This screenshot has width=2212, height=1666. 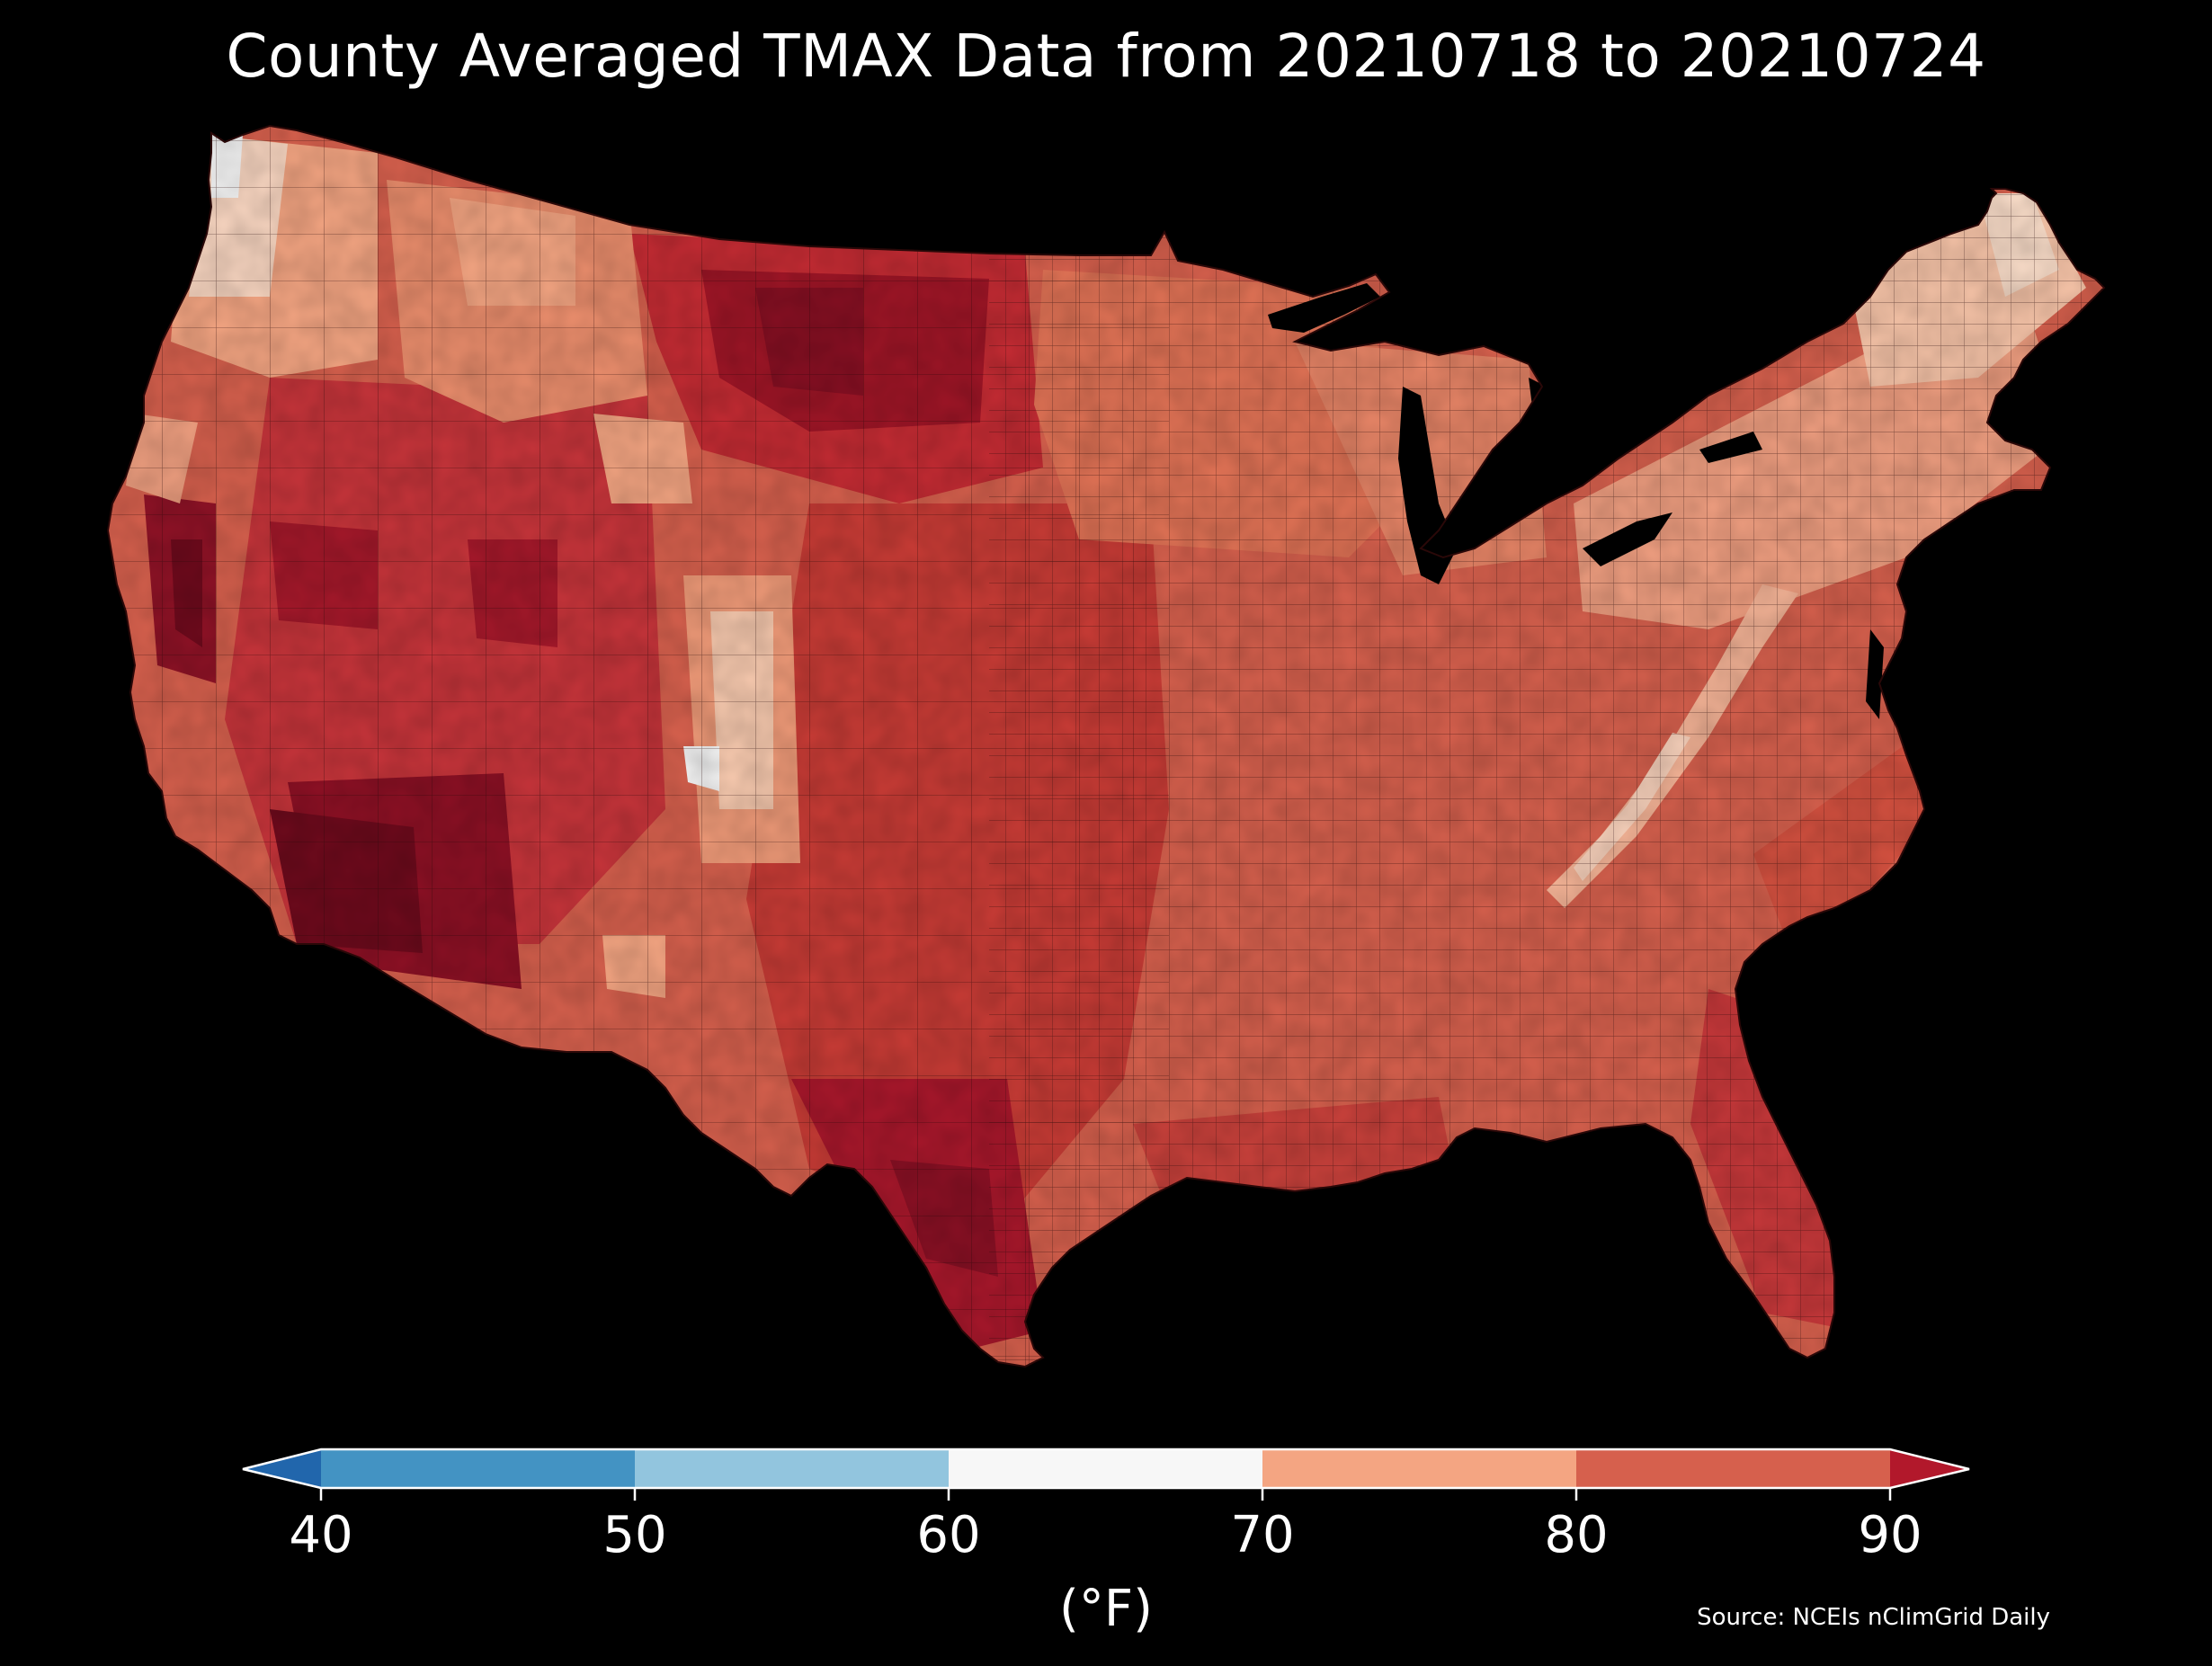 What do you see at coordinates (321, 1535) in the screenshot?
I see `colorbar-tick-label: 40` at bounding box center [321, 1535].